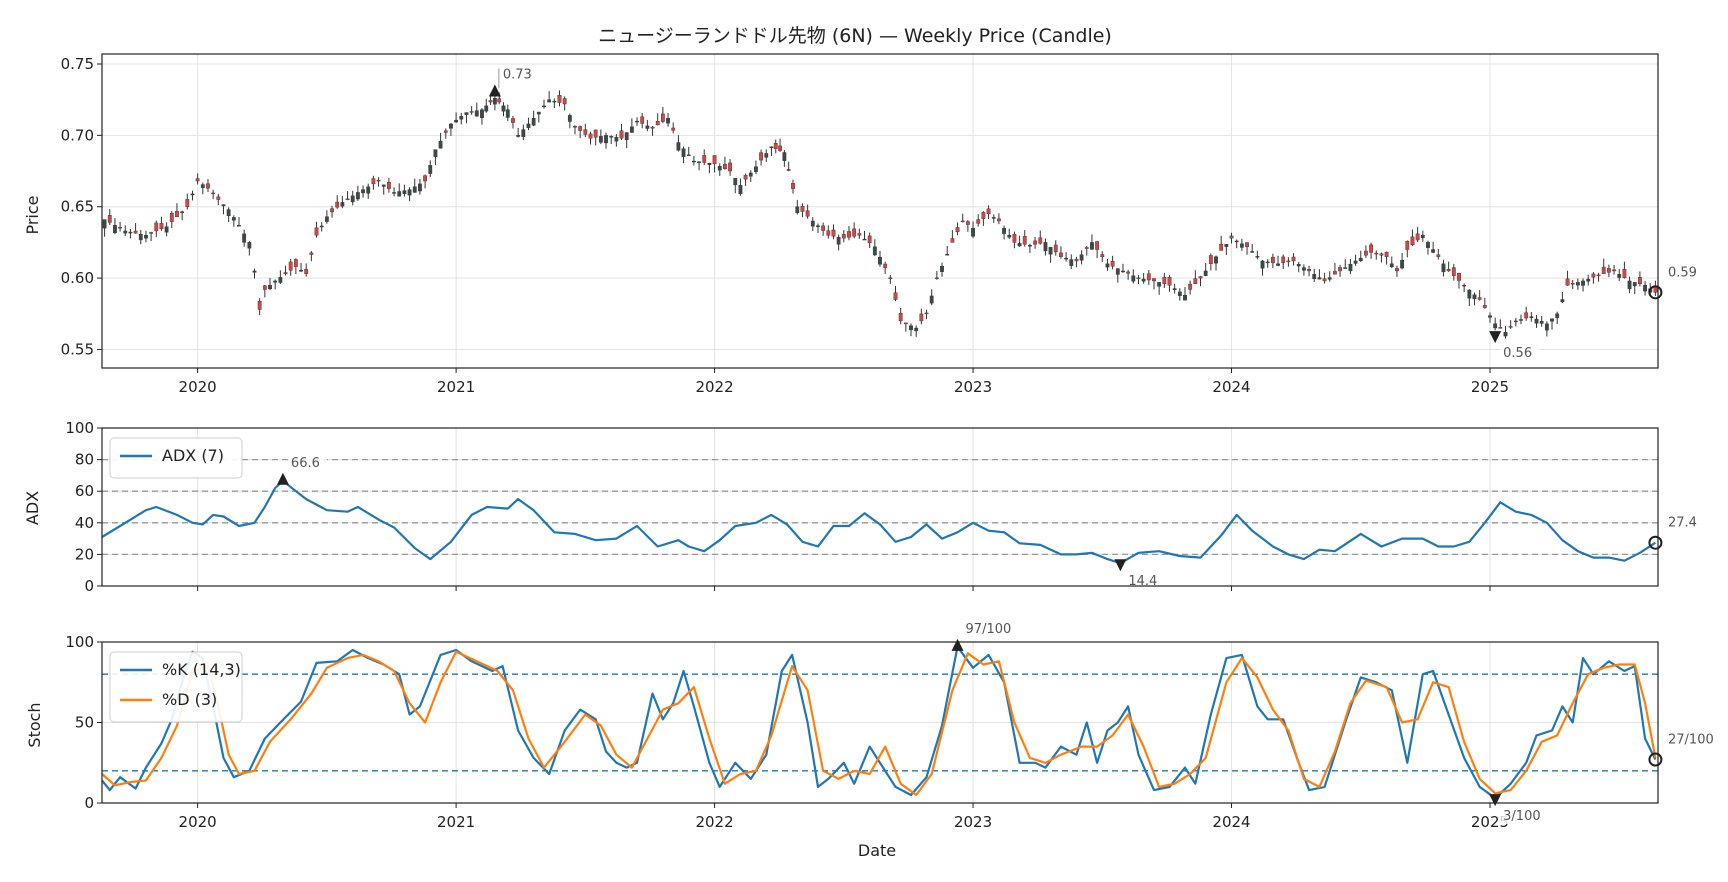 Image resolution: width=1728 pixels, height=882 pixels. What do you see at coordinates (1682, 523) in the screenshot?
I see `last-value-annotation: 27.4` at bounding box center [1682, 523].